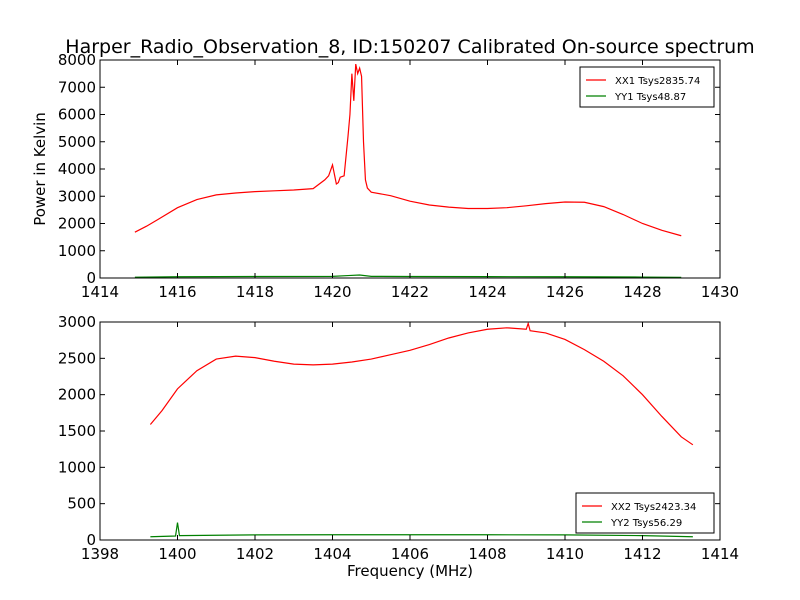 This screenshot has height=600, width=800. I want to click on y-tick-label: 500, so click(81, 504).